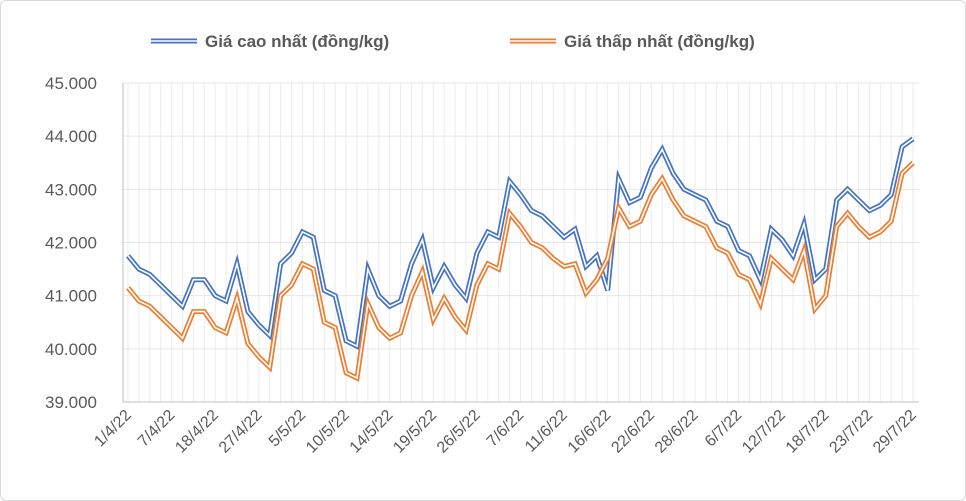  What do you see at coordinates (71, 136) in the screenshot?
I see `y-tick-label: 44.000` at bounding box center [71, 136].